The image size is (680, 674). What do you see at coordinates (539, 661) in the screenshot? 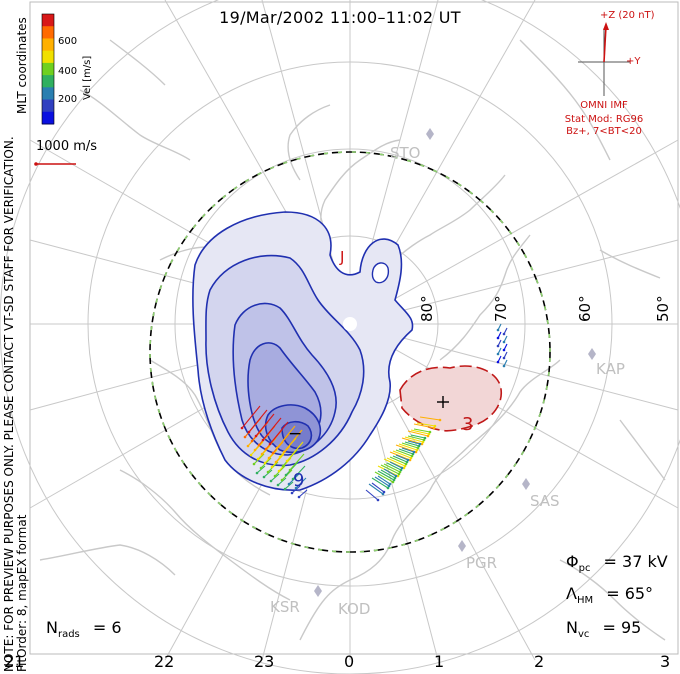
I see `mlt-hour-label: 2` at bounding box center [539, 661].